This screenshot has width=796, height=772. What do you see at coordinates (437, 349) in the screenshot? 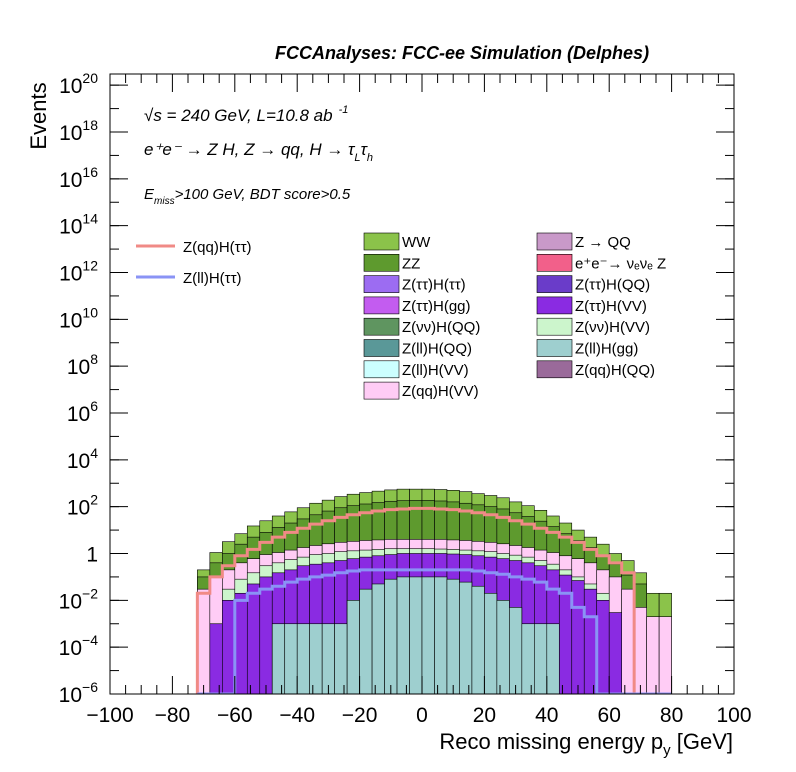
I see `legend-label: Z(ll)H(QQ)` at bounding box center [437, 349].